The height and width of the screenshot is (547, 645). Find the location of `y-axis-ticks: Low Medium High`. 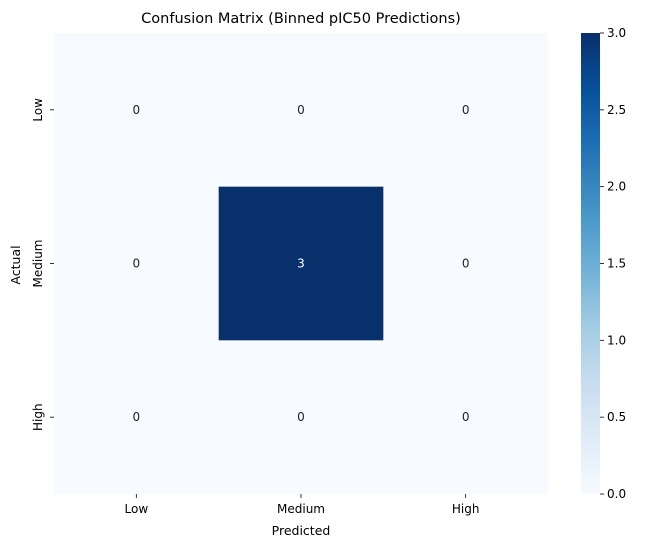

y-axis-ticks: Low Medium High is located at coordinates (42, 264).